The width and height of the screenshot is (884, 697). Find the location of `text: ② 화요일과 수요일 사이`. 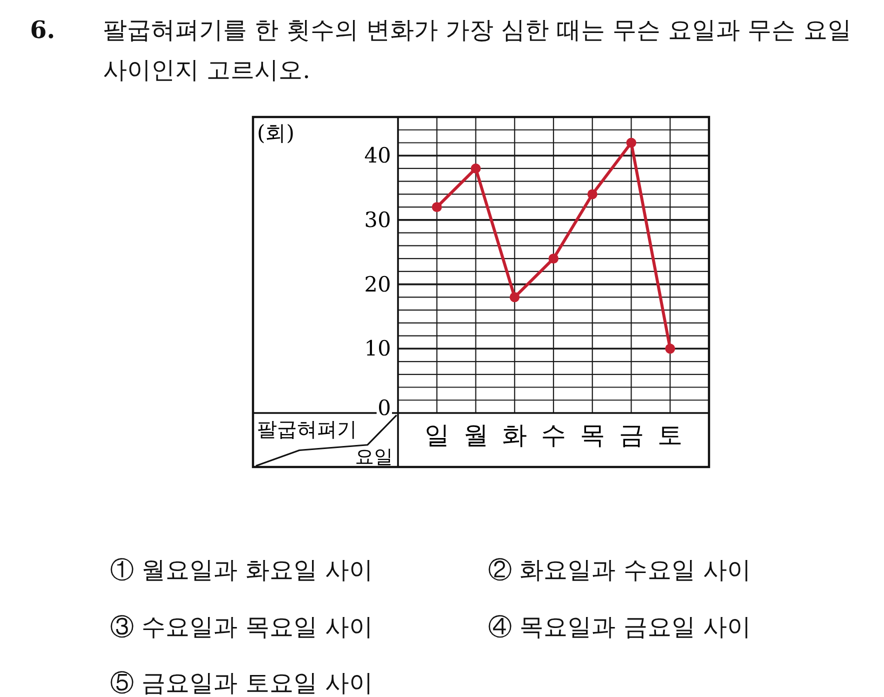

text: ② 화요일과 수요일 사이 is located at coordinates (619, 570).